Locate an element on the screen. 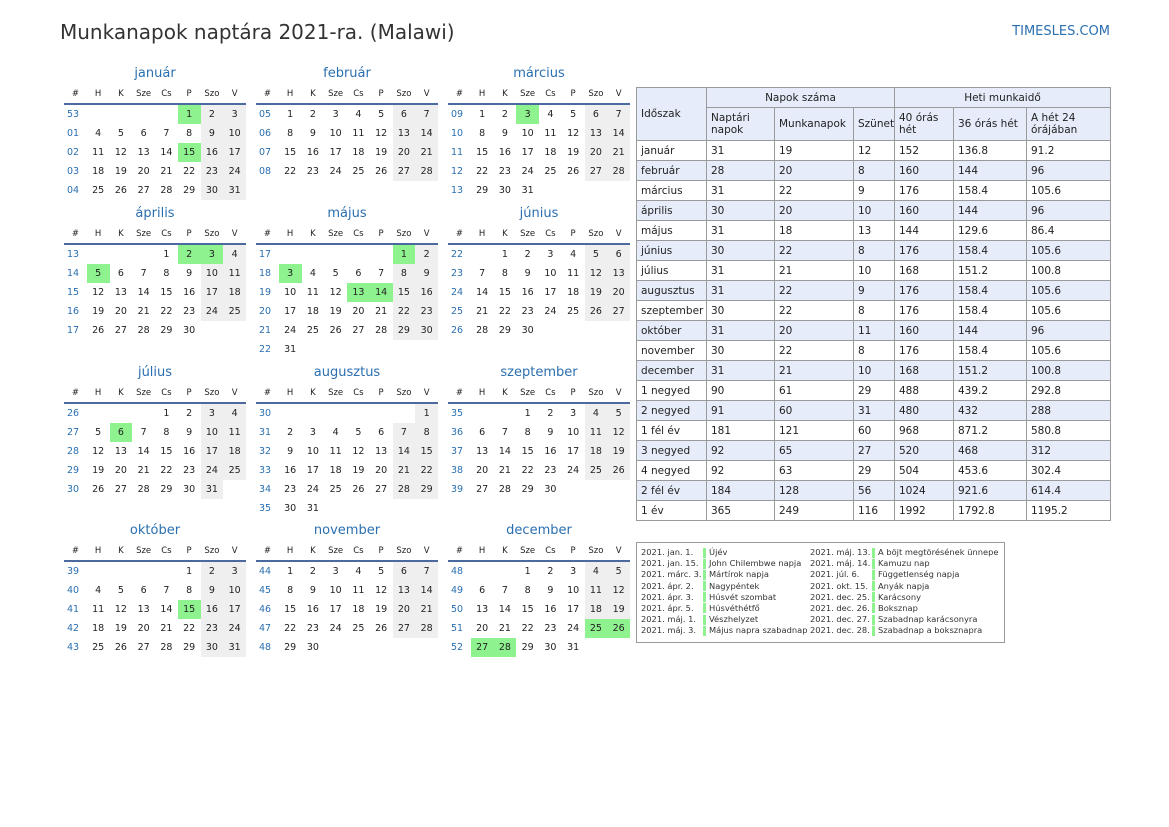 This screenshot has width=1169, height=827. holiday-date: 2021. dec. 27. is located at coordinates (840, 619).